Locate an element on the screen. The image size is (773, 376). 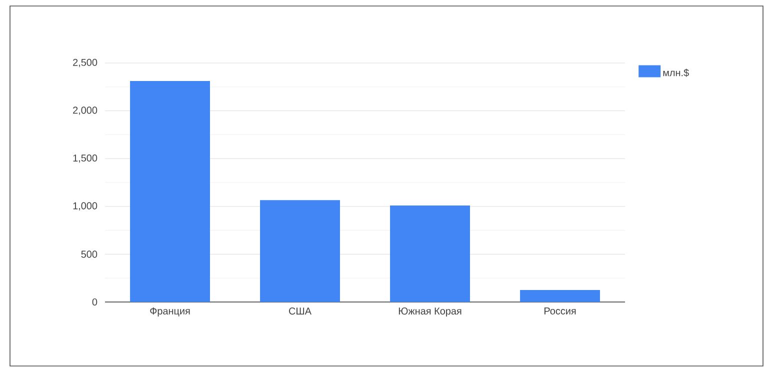
y-tick-label: 1,500 is located at coordinates (85, 158).